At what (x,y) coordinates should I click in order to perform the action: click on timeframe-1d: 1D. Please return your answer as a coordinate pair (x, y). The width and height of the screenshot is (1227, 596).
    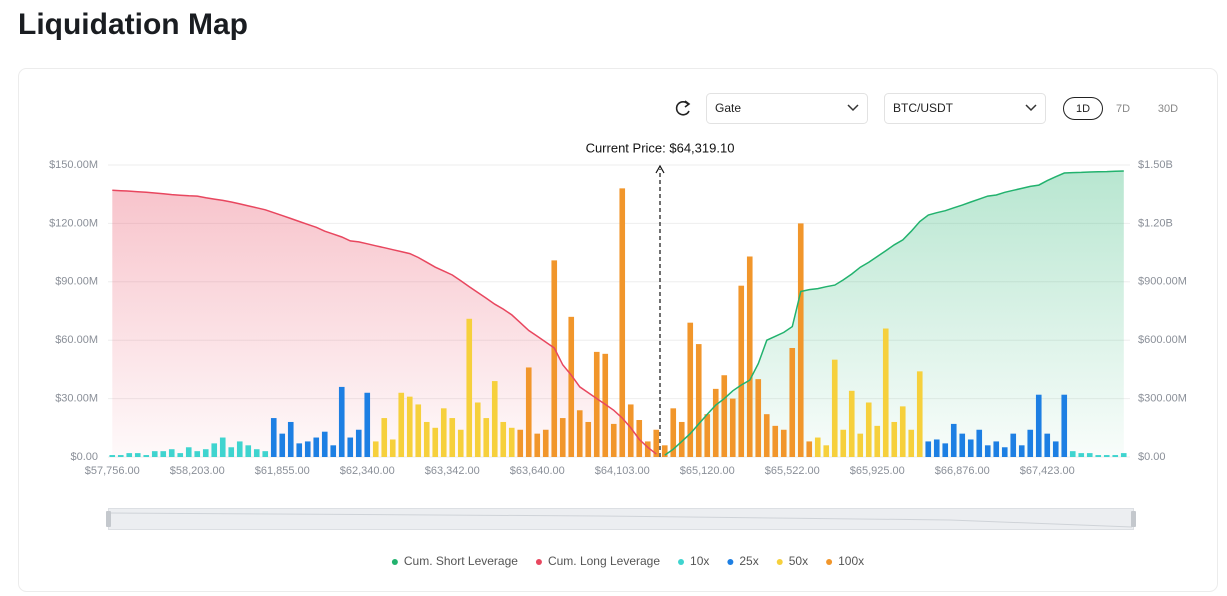
    Looking at the image, I should click on (1083, 108).